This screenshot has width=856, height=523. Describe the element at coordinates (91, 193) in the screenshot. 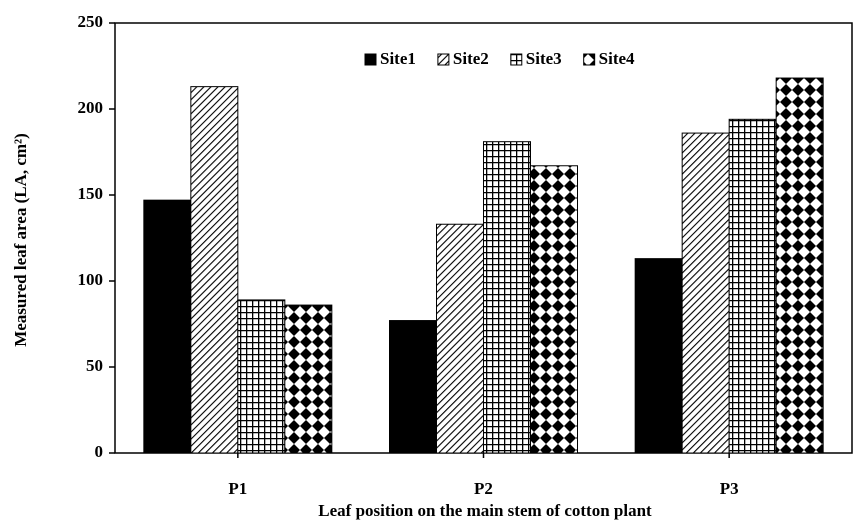

I see `y-tick-label: 150` at that location.